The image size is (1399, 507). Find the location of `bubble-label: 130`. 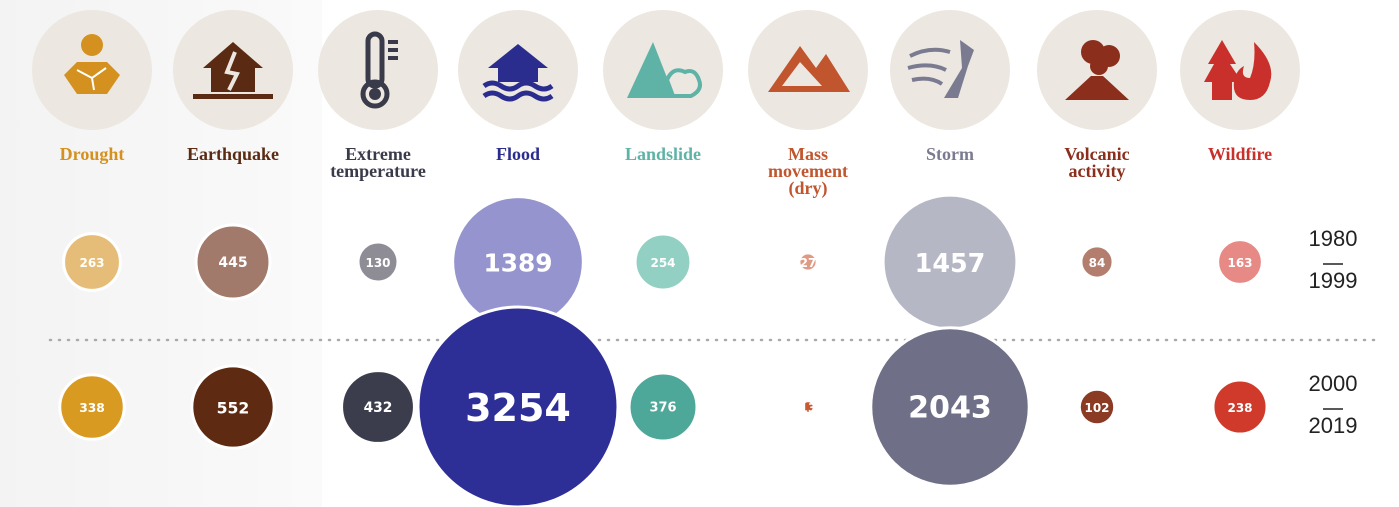

bubble-label: 130 is located at coordinates (377, 263).